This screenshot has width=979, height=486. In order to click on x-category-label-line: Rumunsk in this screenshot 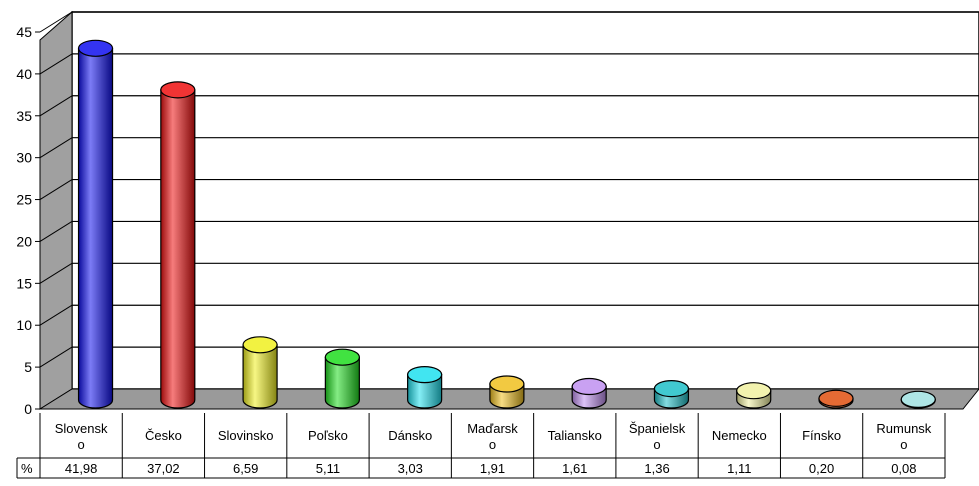, I will do `click(903, 428)`.